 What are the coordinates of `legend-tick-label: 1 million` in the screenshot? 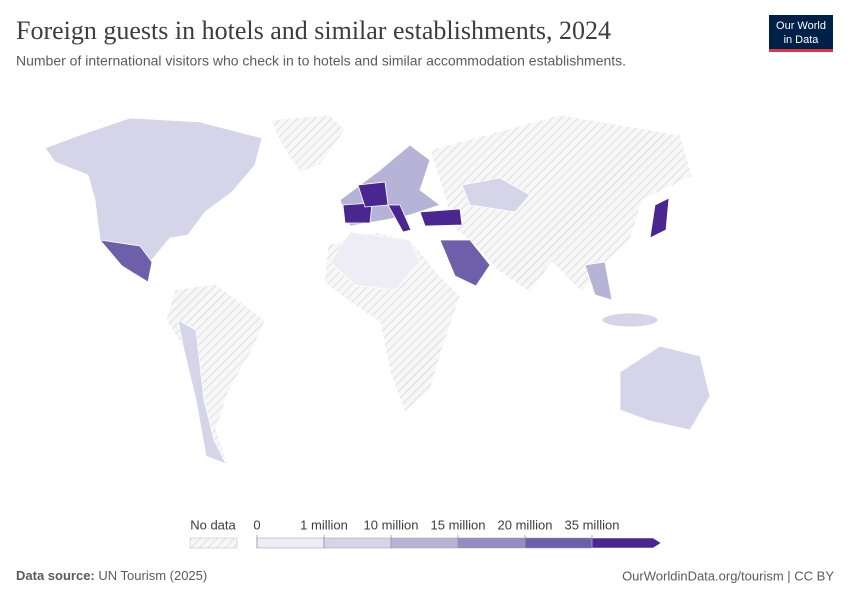 It's located at (324, 524).